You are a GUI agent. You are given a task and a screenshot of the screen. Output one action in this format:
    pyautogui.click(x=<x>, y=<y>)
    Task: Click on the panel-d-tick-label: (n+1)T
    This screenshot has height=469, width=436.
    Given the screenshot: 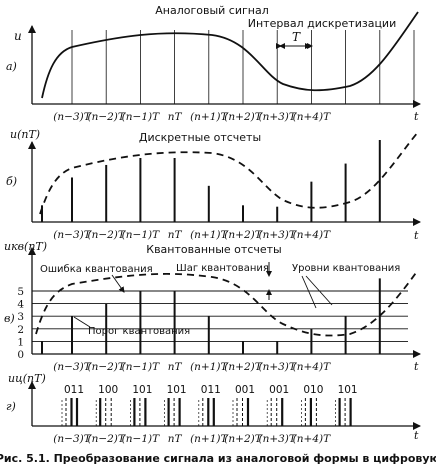 What is the action you would take?
    pyautogui.click(x=209, y=439)
    